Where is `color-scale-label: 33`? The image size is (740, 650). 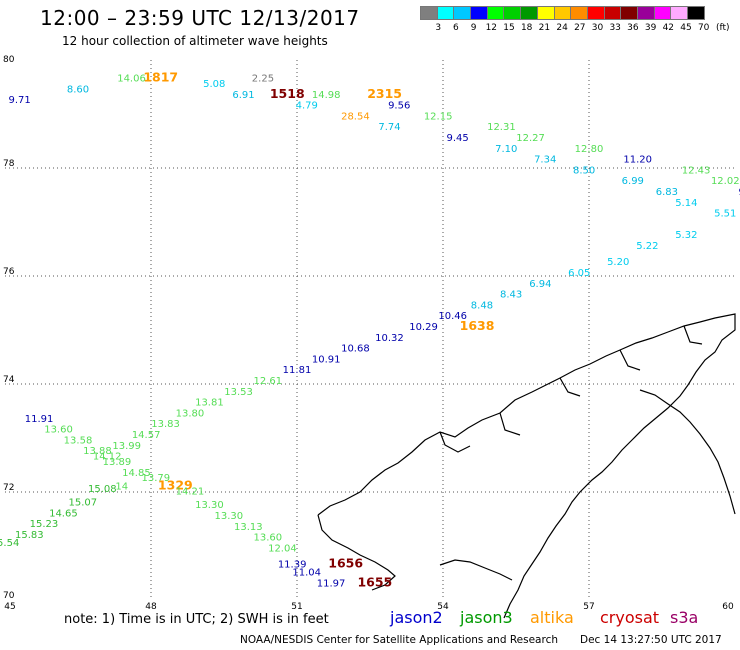 color-scale-label: 33 is located at coordinates (615, 28).